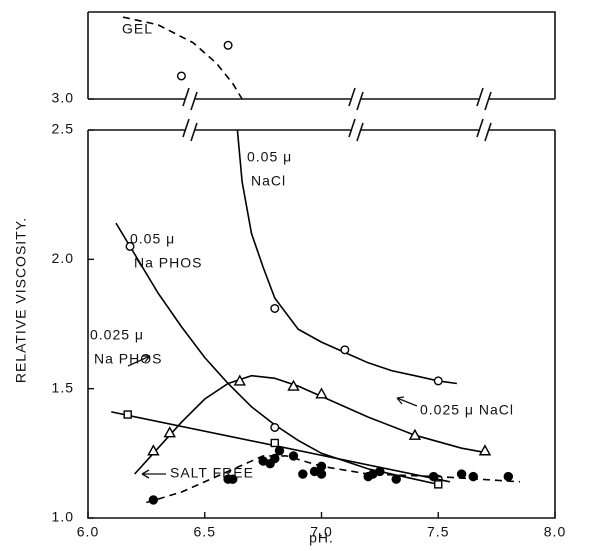 This screenshot has width=600, height=551. What do you see at coordinates (117, 335) in the screenshot?
I see `annotation: 0.025 μ` at bounding box center [117, 335].